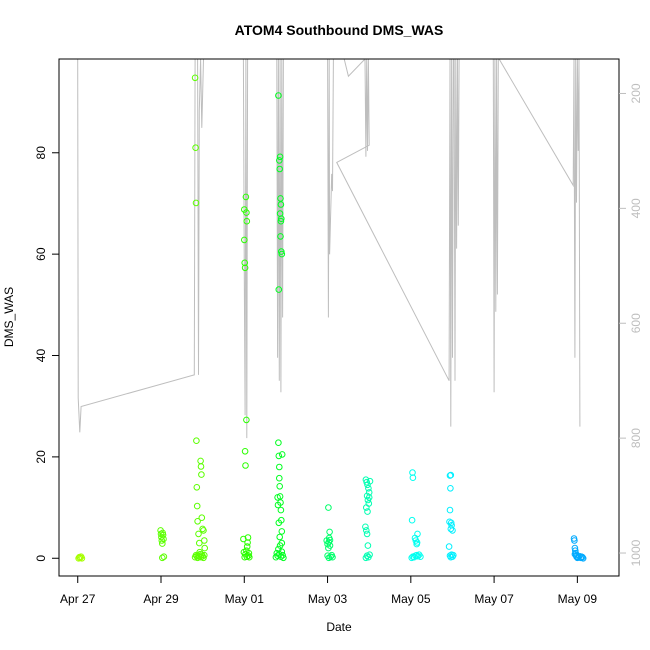 The width and height of the screenshot is (650, 650). What do you see at coordinates (245, 599) in the screenshot?
I see `x-tick-label: May 01` at bounding box center [245, 599].